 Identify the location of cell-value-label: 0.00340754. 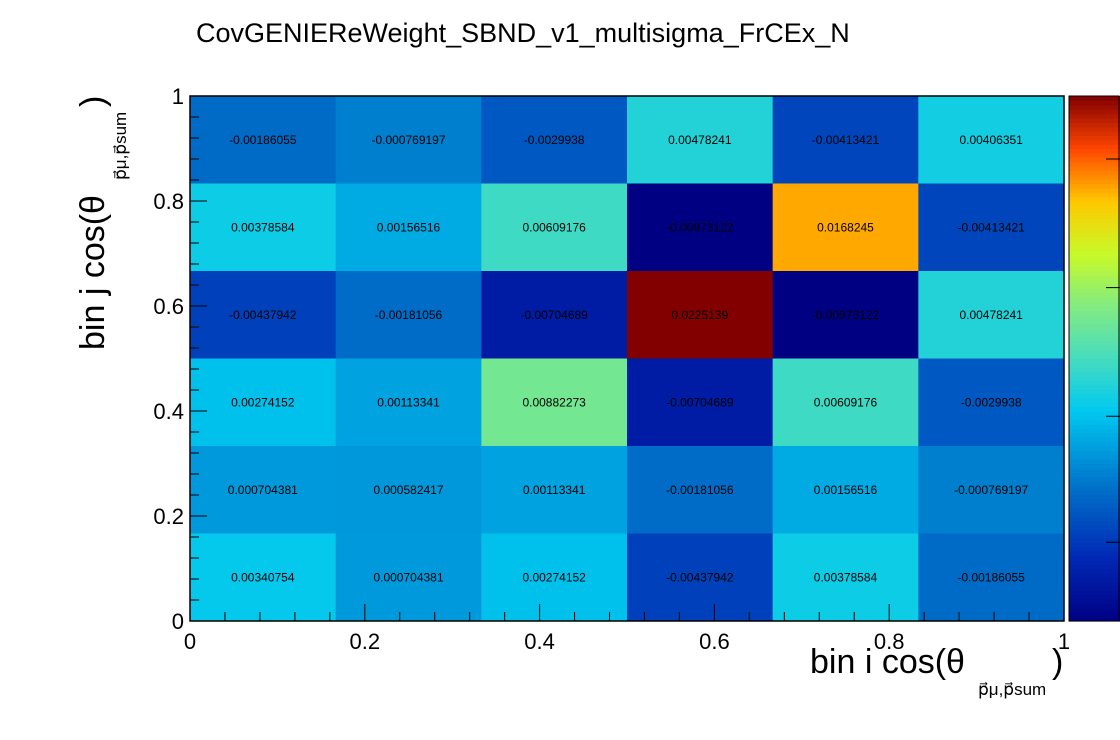
(263, 577).